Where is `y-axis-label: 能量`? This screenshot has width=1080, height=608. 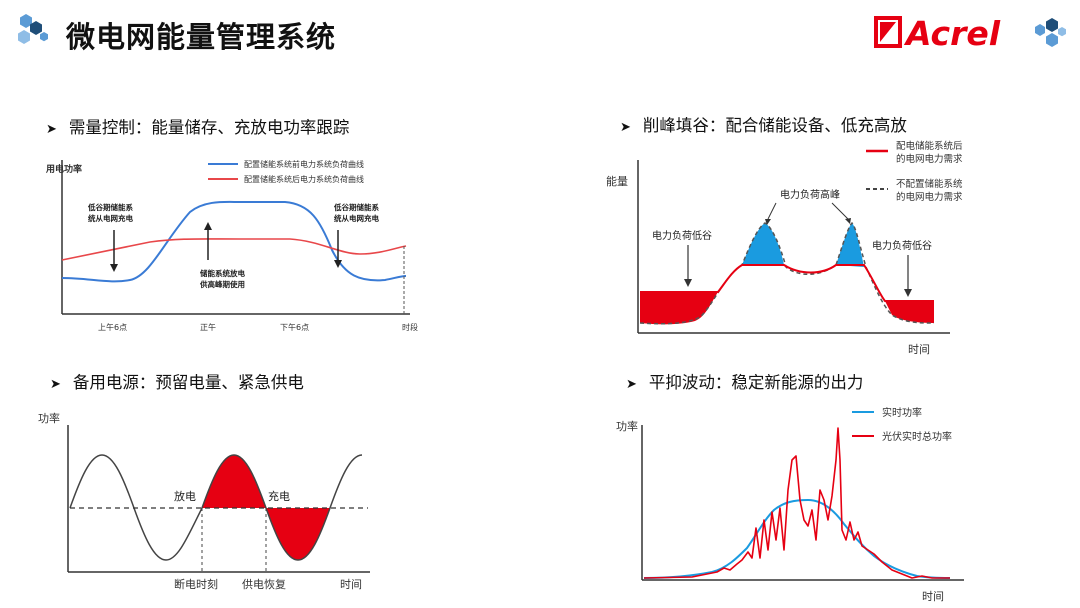
y-axis-label: 能量 is located at coordinates (617, 181).